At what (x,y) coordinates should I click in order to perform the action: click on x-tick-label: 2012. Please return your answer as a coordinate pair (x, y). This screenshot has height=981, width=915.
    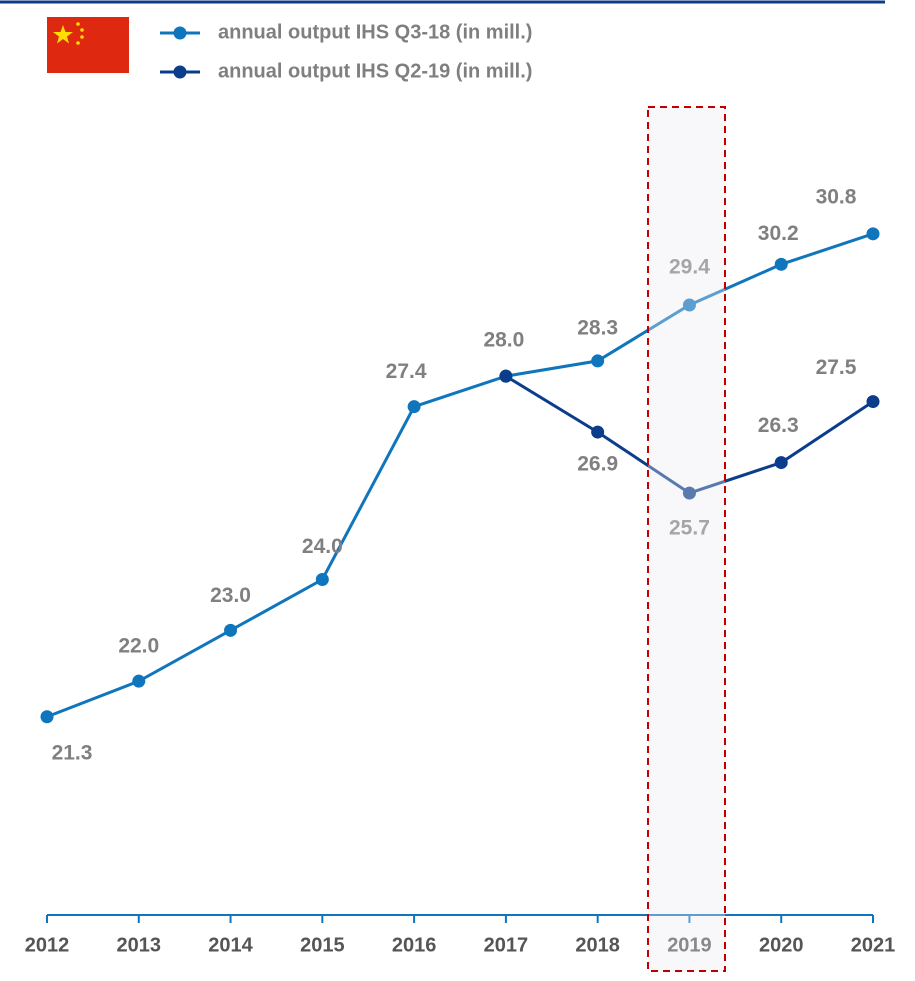
    Looking at the image, I should click on (47, 945).